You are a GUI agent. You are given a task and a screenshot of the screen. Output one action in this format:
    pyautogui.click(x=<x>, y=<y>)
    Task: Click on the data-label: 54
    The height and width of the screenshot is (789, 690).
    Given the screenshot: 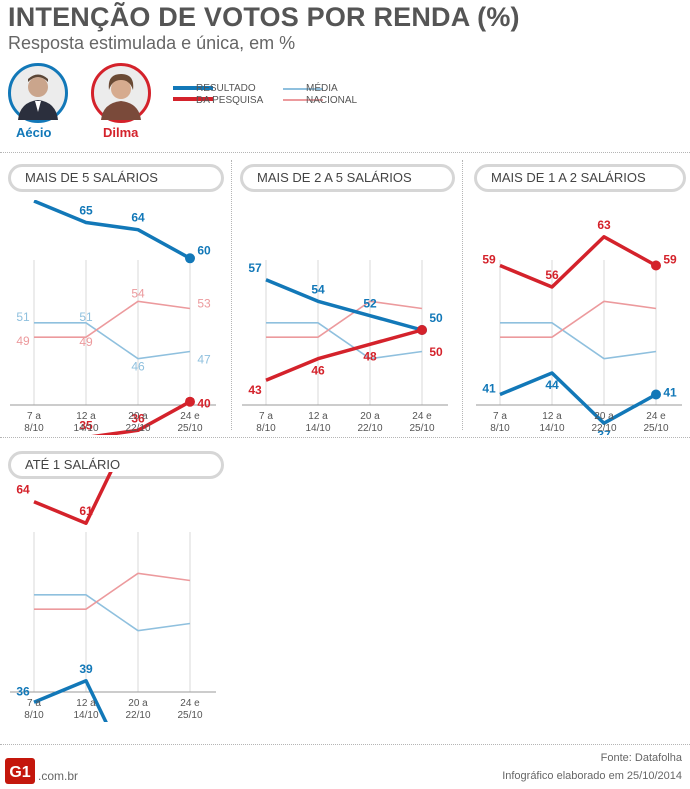 What is the action you would take?
    pyautogui.click(x=318, y=289)
    